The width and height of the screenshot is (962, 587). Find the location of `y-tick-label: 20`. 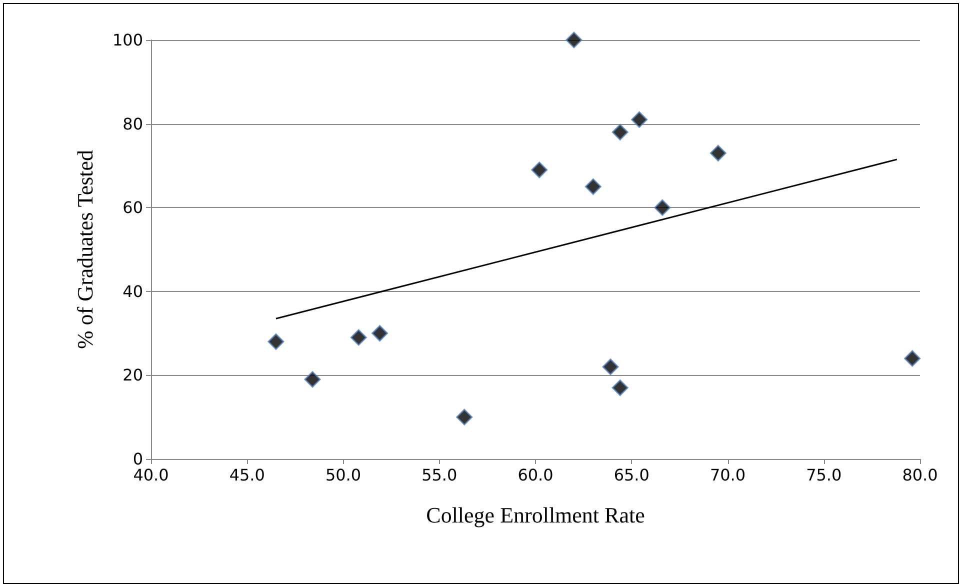

y-tick-label: 20 is located at coordinates (132, 375).